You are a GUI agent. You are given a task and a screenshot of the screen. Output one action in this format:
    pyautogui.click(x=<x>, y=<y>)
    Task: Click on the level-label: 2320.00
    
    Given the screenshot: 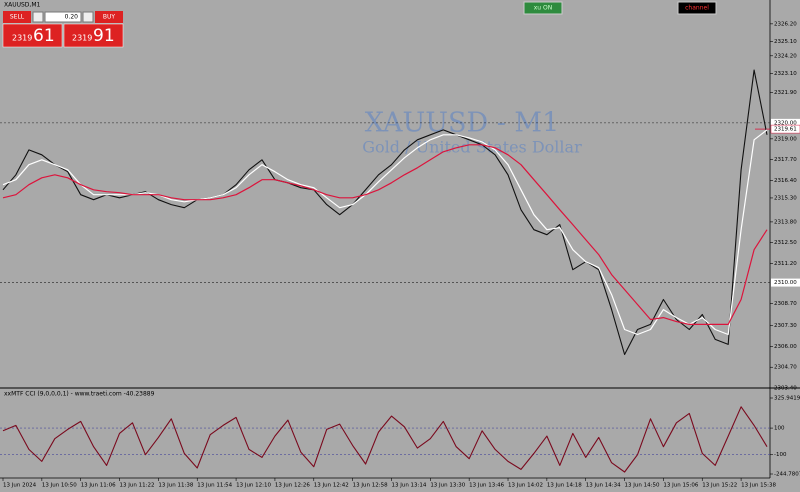 What is the action you would take?
    pyautogui.click(x=785, y=123)
    